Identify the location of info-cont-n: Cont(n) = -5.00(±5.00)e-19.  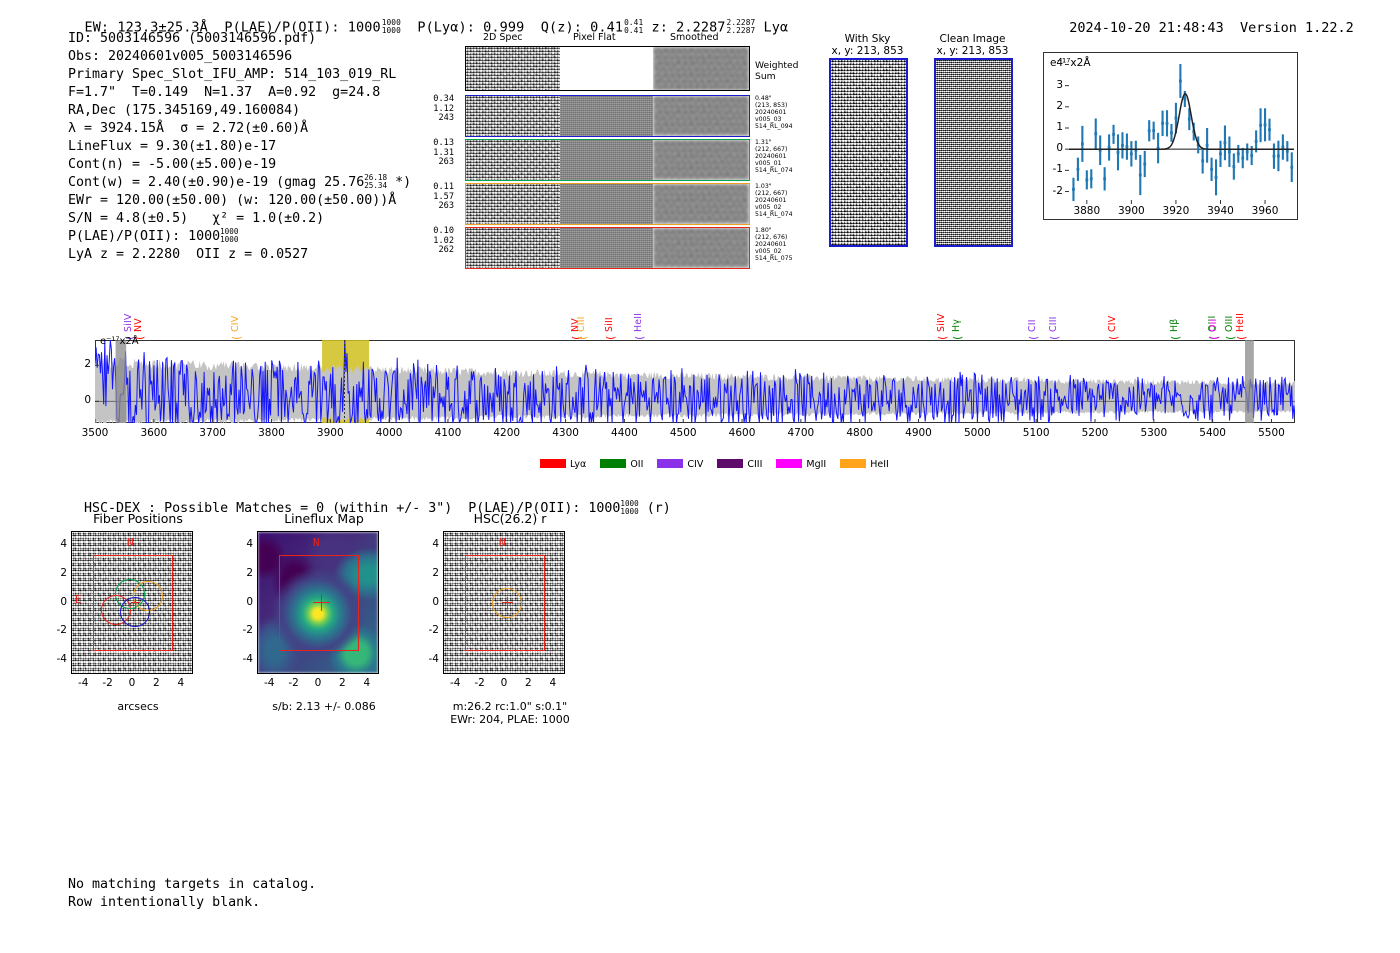
(172, 164).